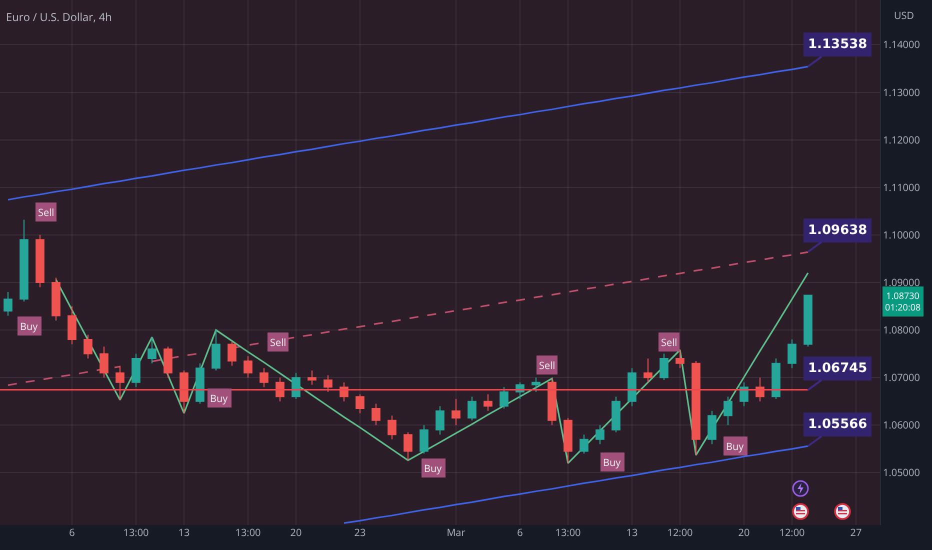 This screenshot has width=932, height=550. Describe the element at coordinates (838, 424) in the screenshot. I see `annotation: 1.05566` at that location.